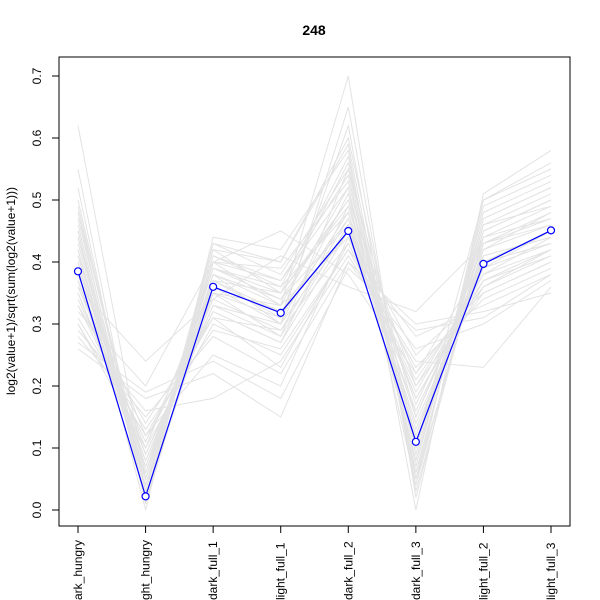 The width and height of the screenshot is (600, 600). I want to click on x-tick-label: dark_full_1, so click(213, 570).